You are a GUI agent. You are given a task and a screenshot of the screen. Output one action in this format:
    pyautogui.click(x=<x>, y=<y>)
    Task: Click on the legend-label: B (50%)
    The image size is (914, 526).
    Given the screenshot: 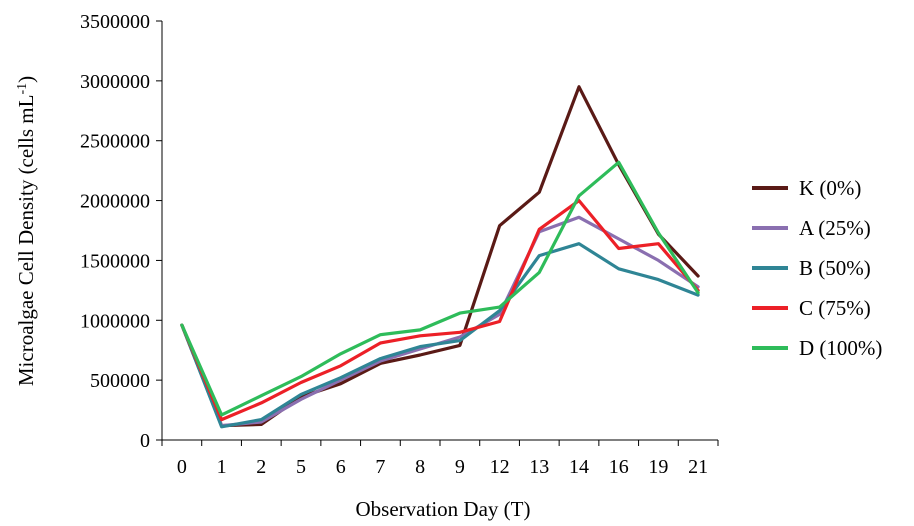 What is the action you would take?
    pyautogui.click(x=835, y=268)
    